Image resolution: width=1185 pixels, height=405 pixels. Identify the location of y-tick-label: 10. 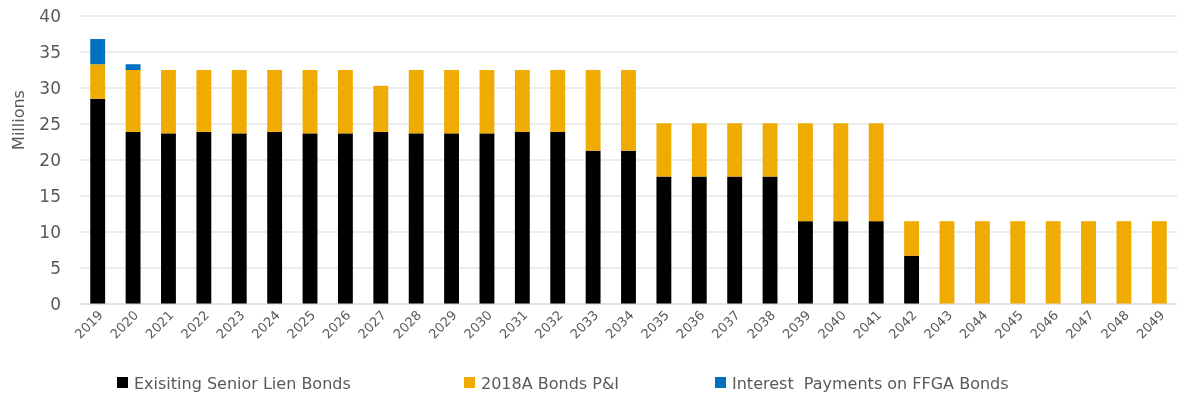
(50, 231).